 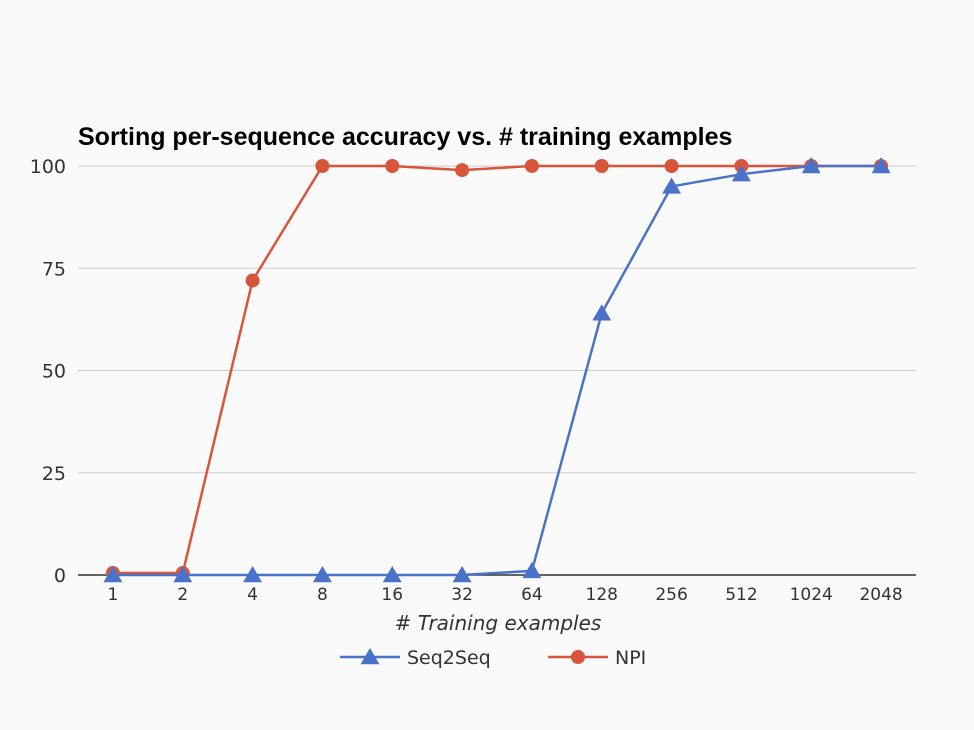 I want to click on y-tick-label: 50, so click(x=54, y=372).